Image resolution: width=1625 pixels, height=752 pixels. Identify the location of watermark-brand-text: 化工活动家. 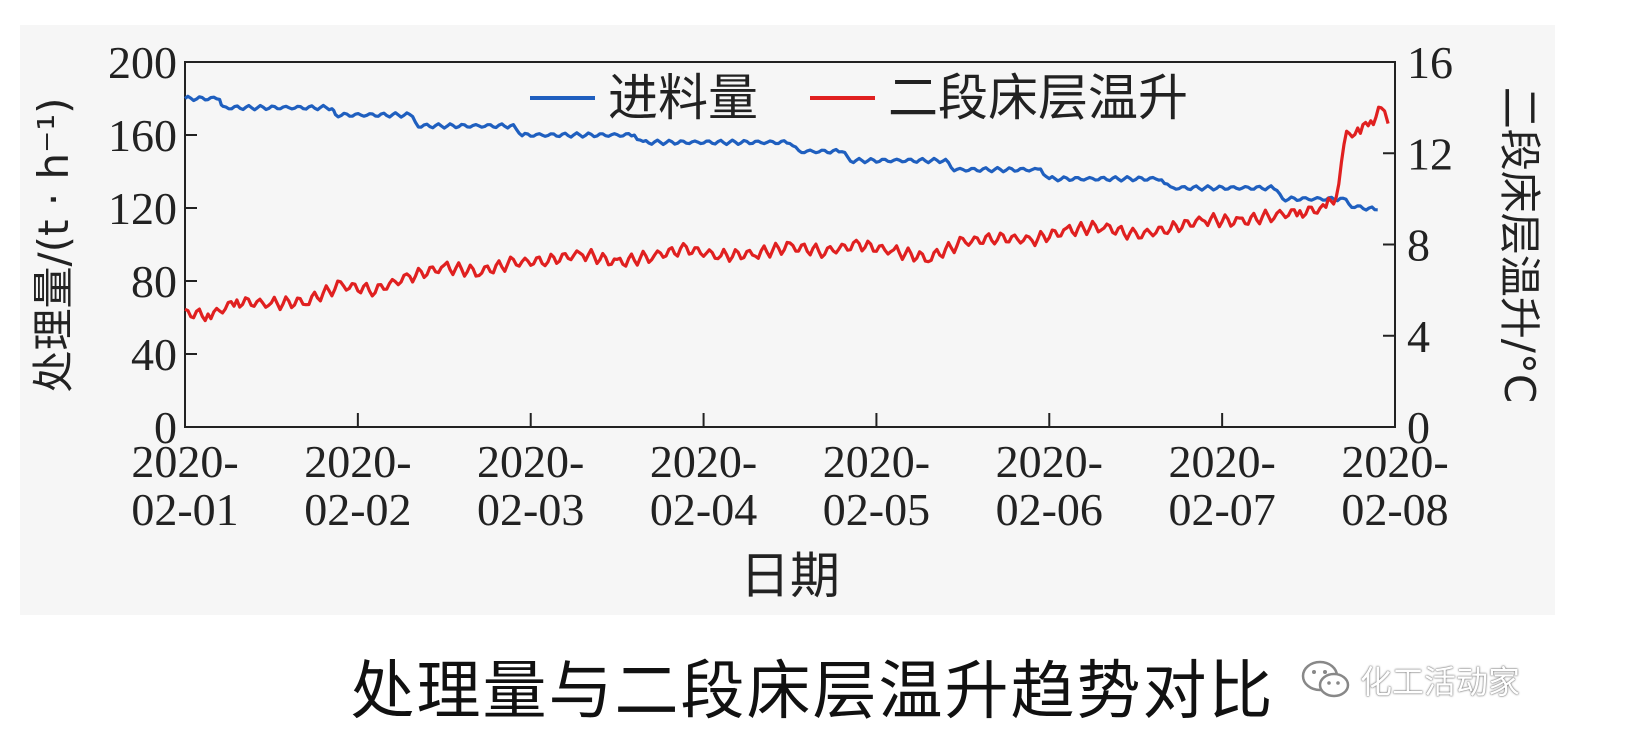
(1440, 682).